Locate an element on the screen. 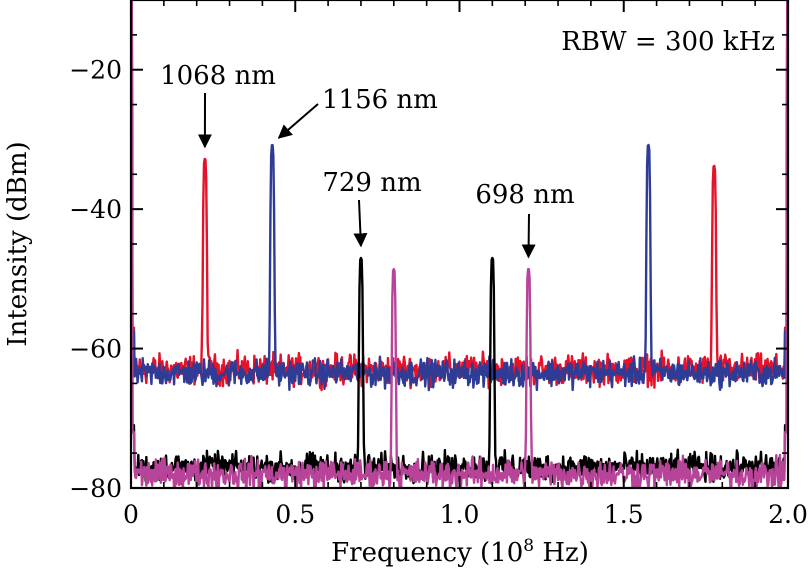 The height and width of the screenshot is (574, 812). x-axis-label-exponent: 8 is located at coordinates (528, 546).